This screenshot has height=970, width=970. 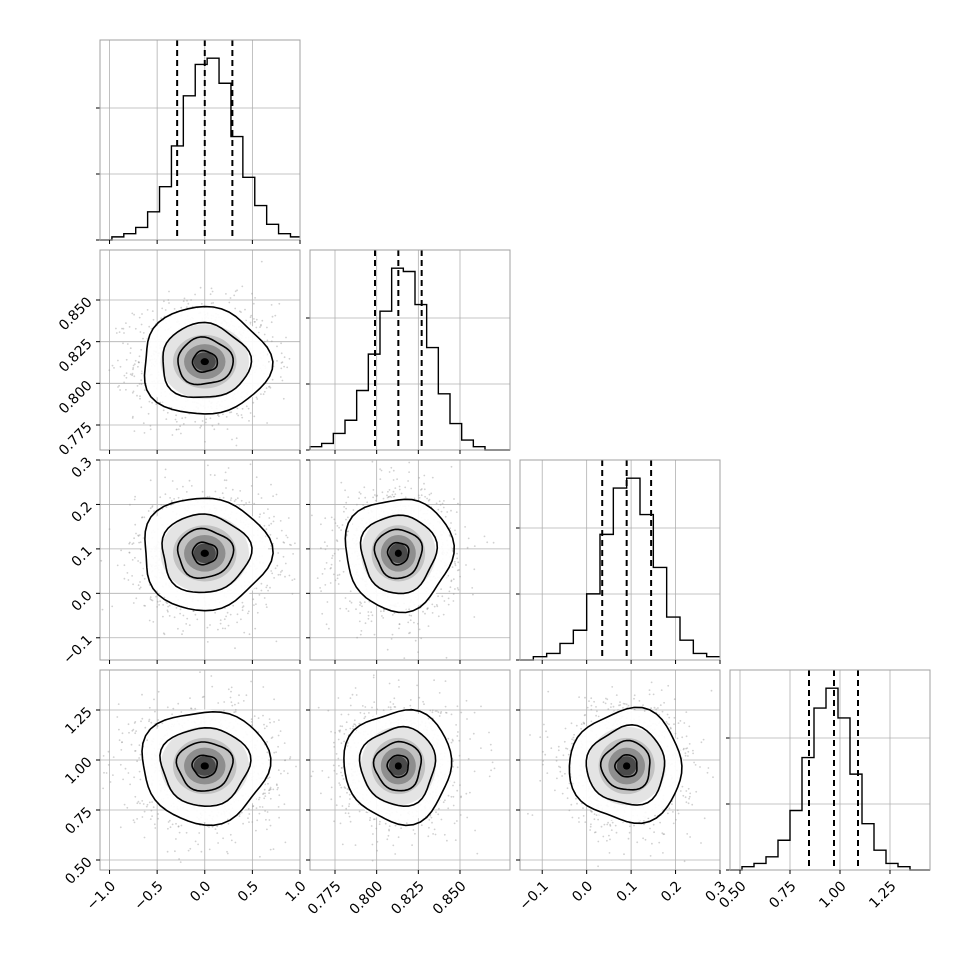 What do you see at coordinates (186, 791) in the screenshot?
I see `density-panel-3-0: −1.0 −0.5 0.0 0.5 1.00.500.751.001.25` at bounding box center [186, 791].